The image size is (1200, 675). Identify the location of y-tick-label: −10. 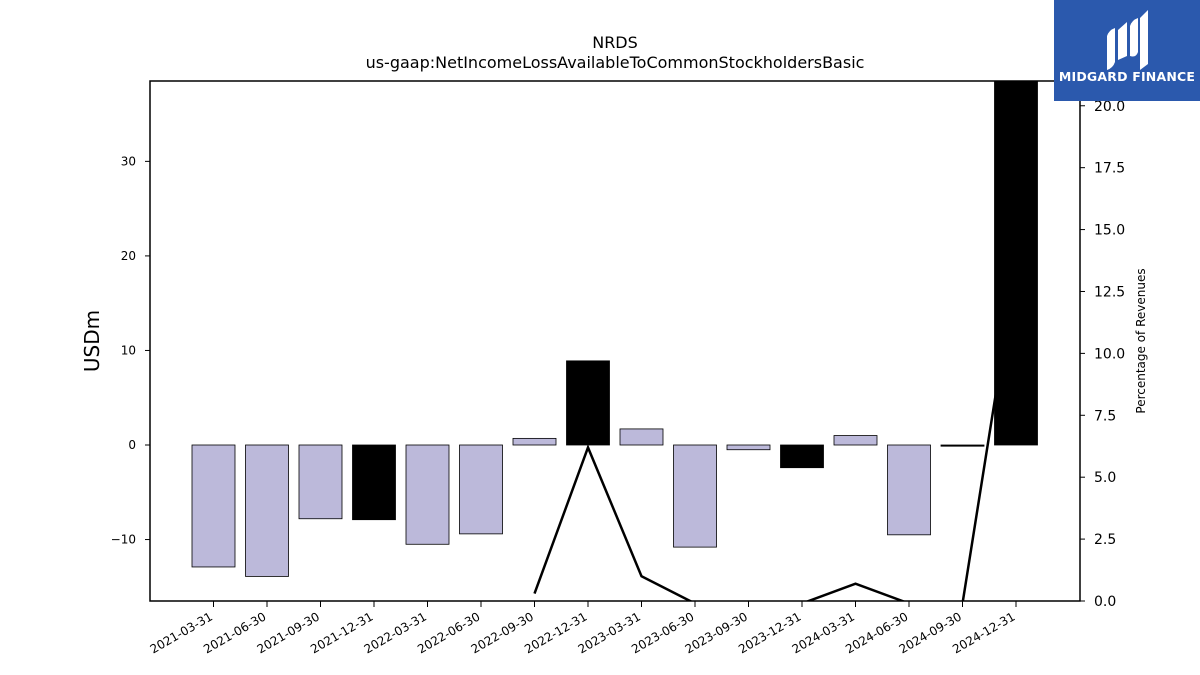
(123, 540).